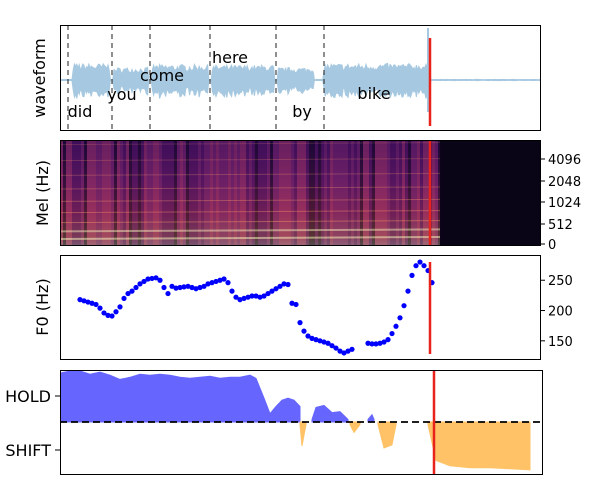 This screenshot has width=600, height=500. I want to click on mel-tick-label-512: 512, so click(560, 225).